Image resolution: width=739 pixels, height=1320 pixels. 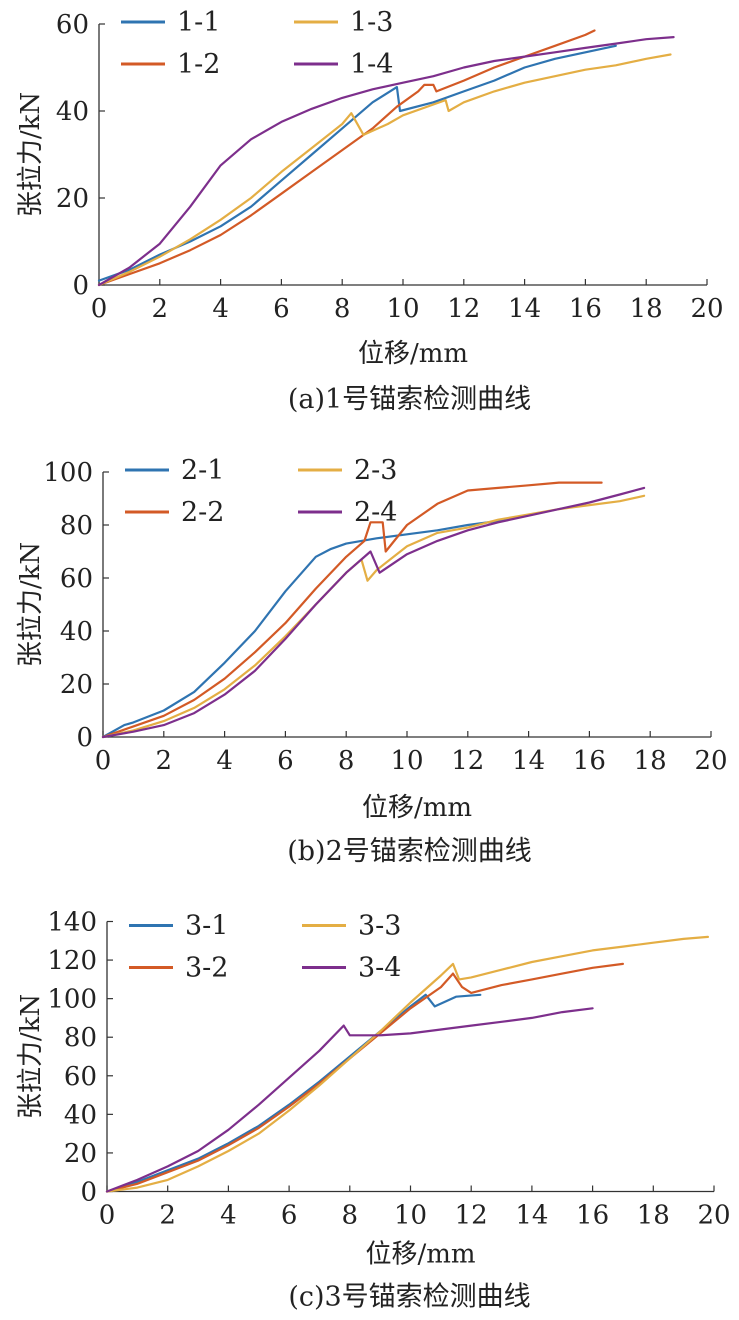 What do you see at coordinates (371, 22) in the screenshot?
I see `legend-label-1-3: 1-3` at bounding box center [371, 22].